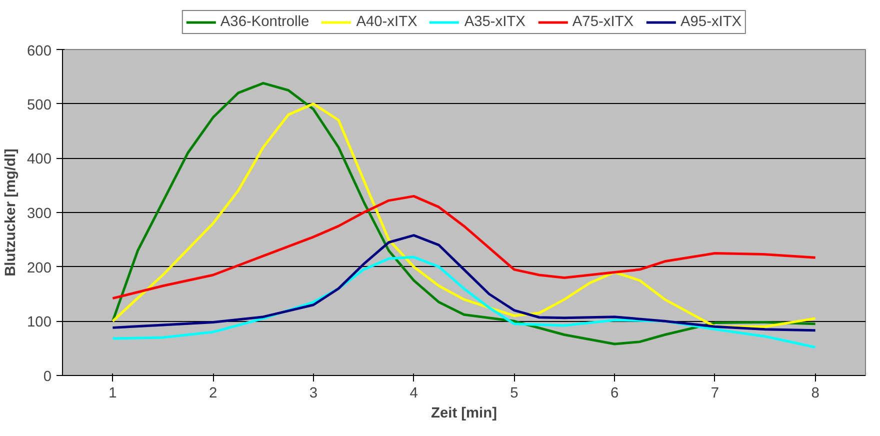  What do you see at coordinates (39, 52) in the screenshot?
I see `y-tick-label: 600` at bounding box center [39, 52].